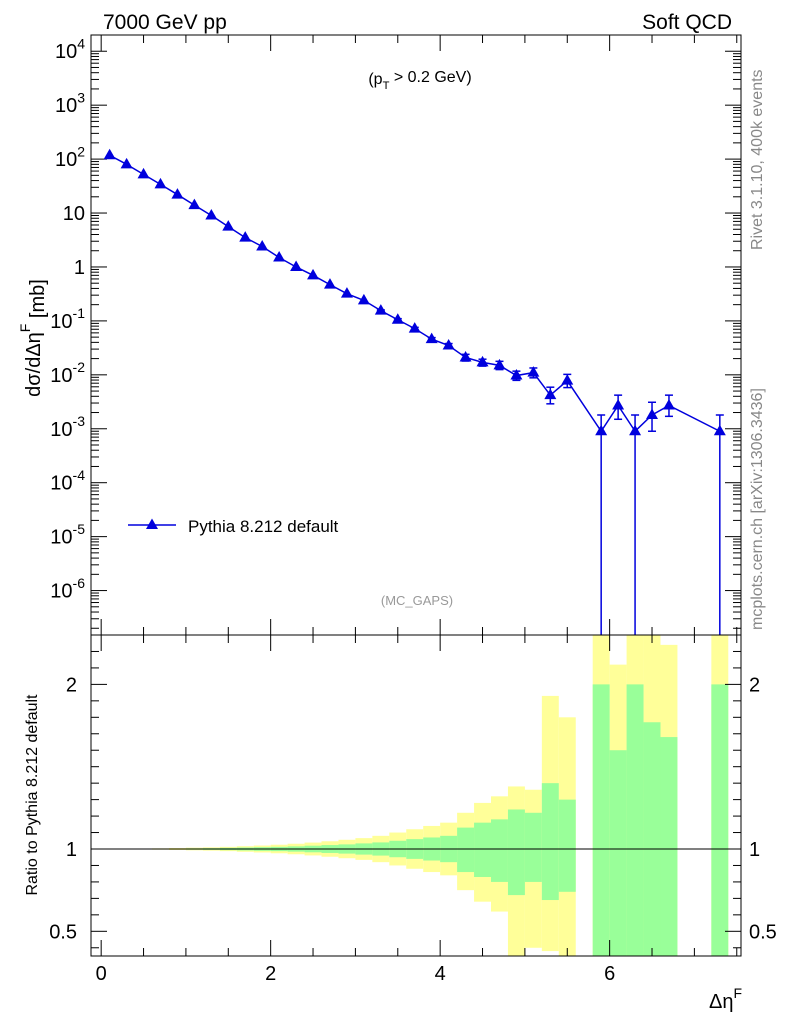  I want to click on mcplots-reference-label: mcplots.cern.ch [arXiv:1306.3436], so click(757, 509).